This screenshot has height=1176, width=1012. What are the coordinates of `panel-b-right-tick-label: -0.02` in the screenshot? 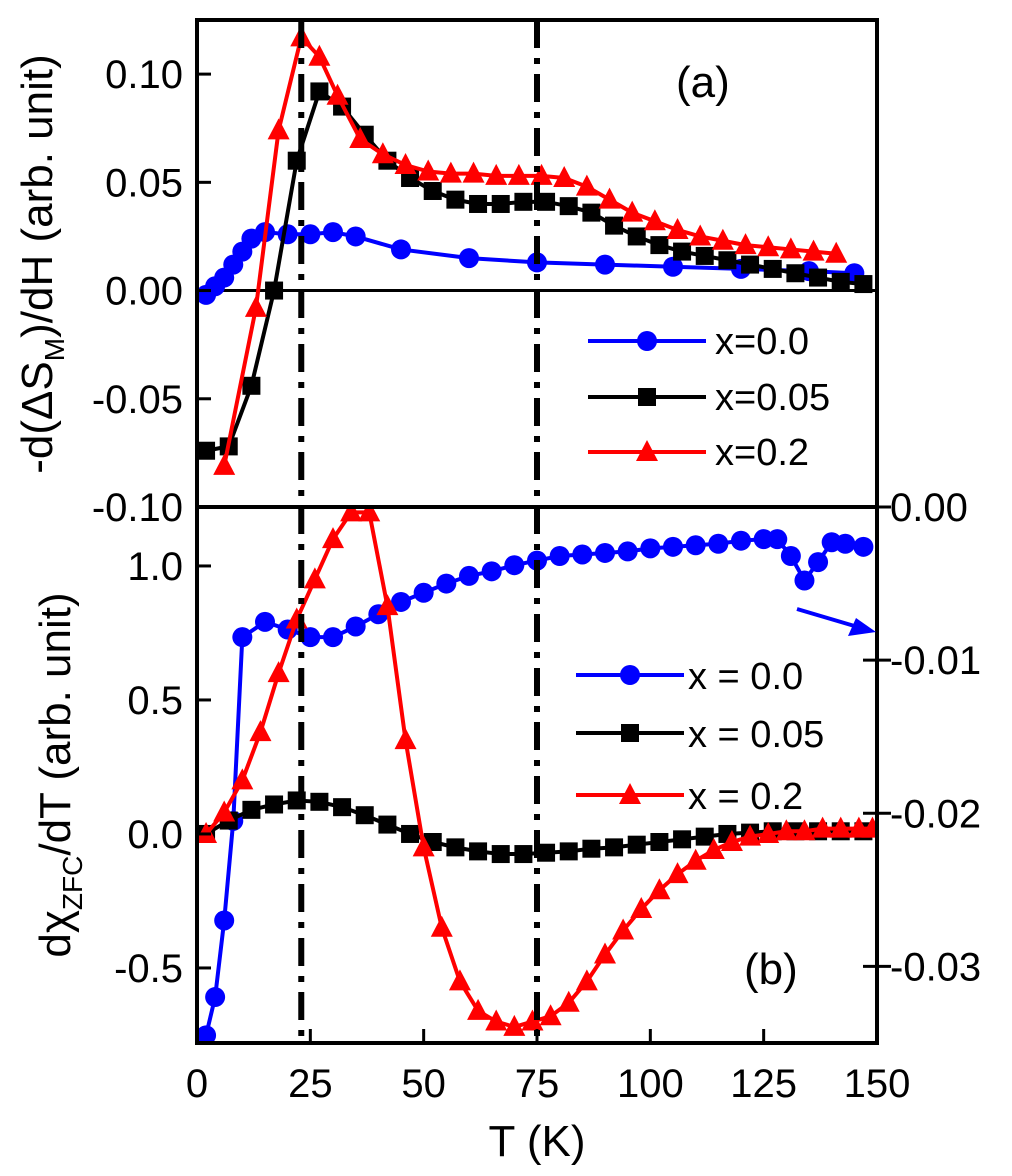 It's located at (935, 814).